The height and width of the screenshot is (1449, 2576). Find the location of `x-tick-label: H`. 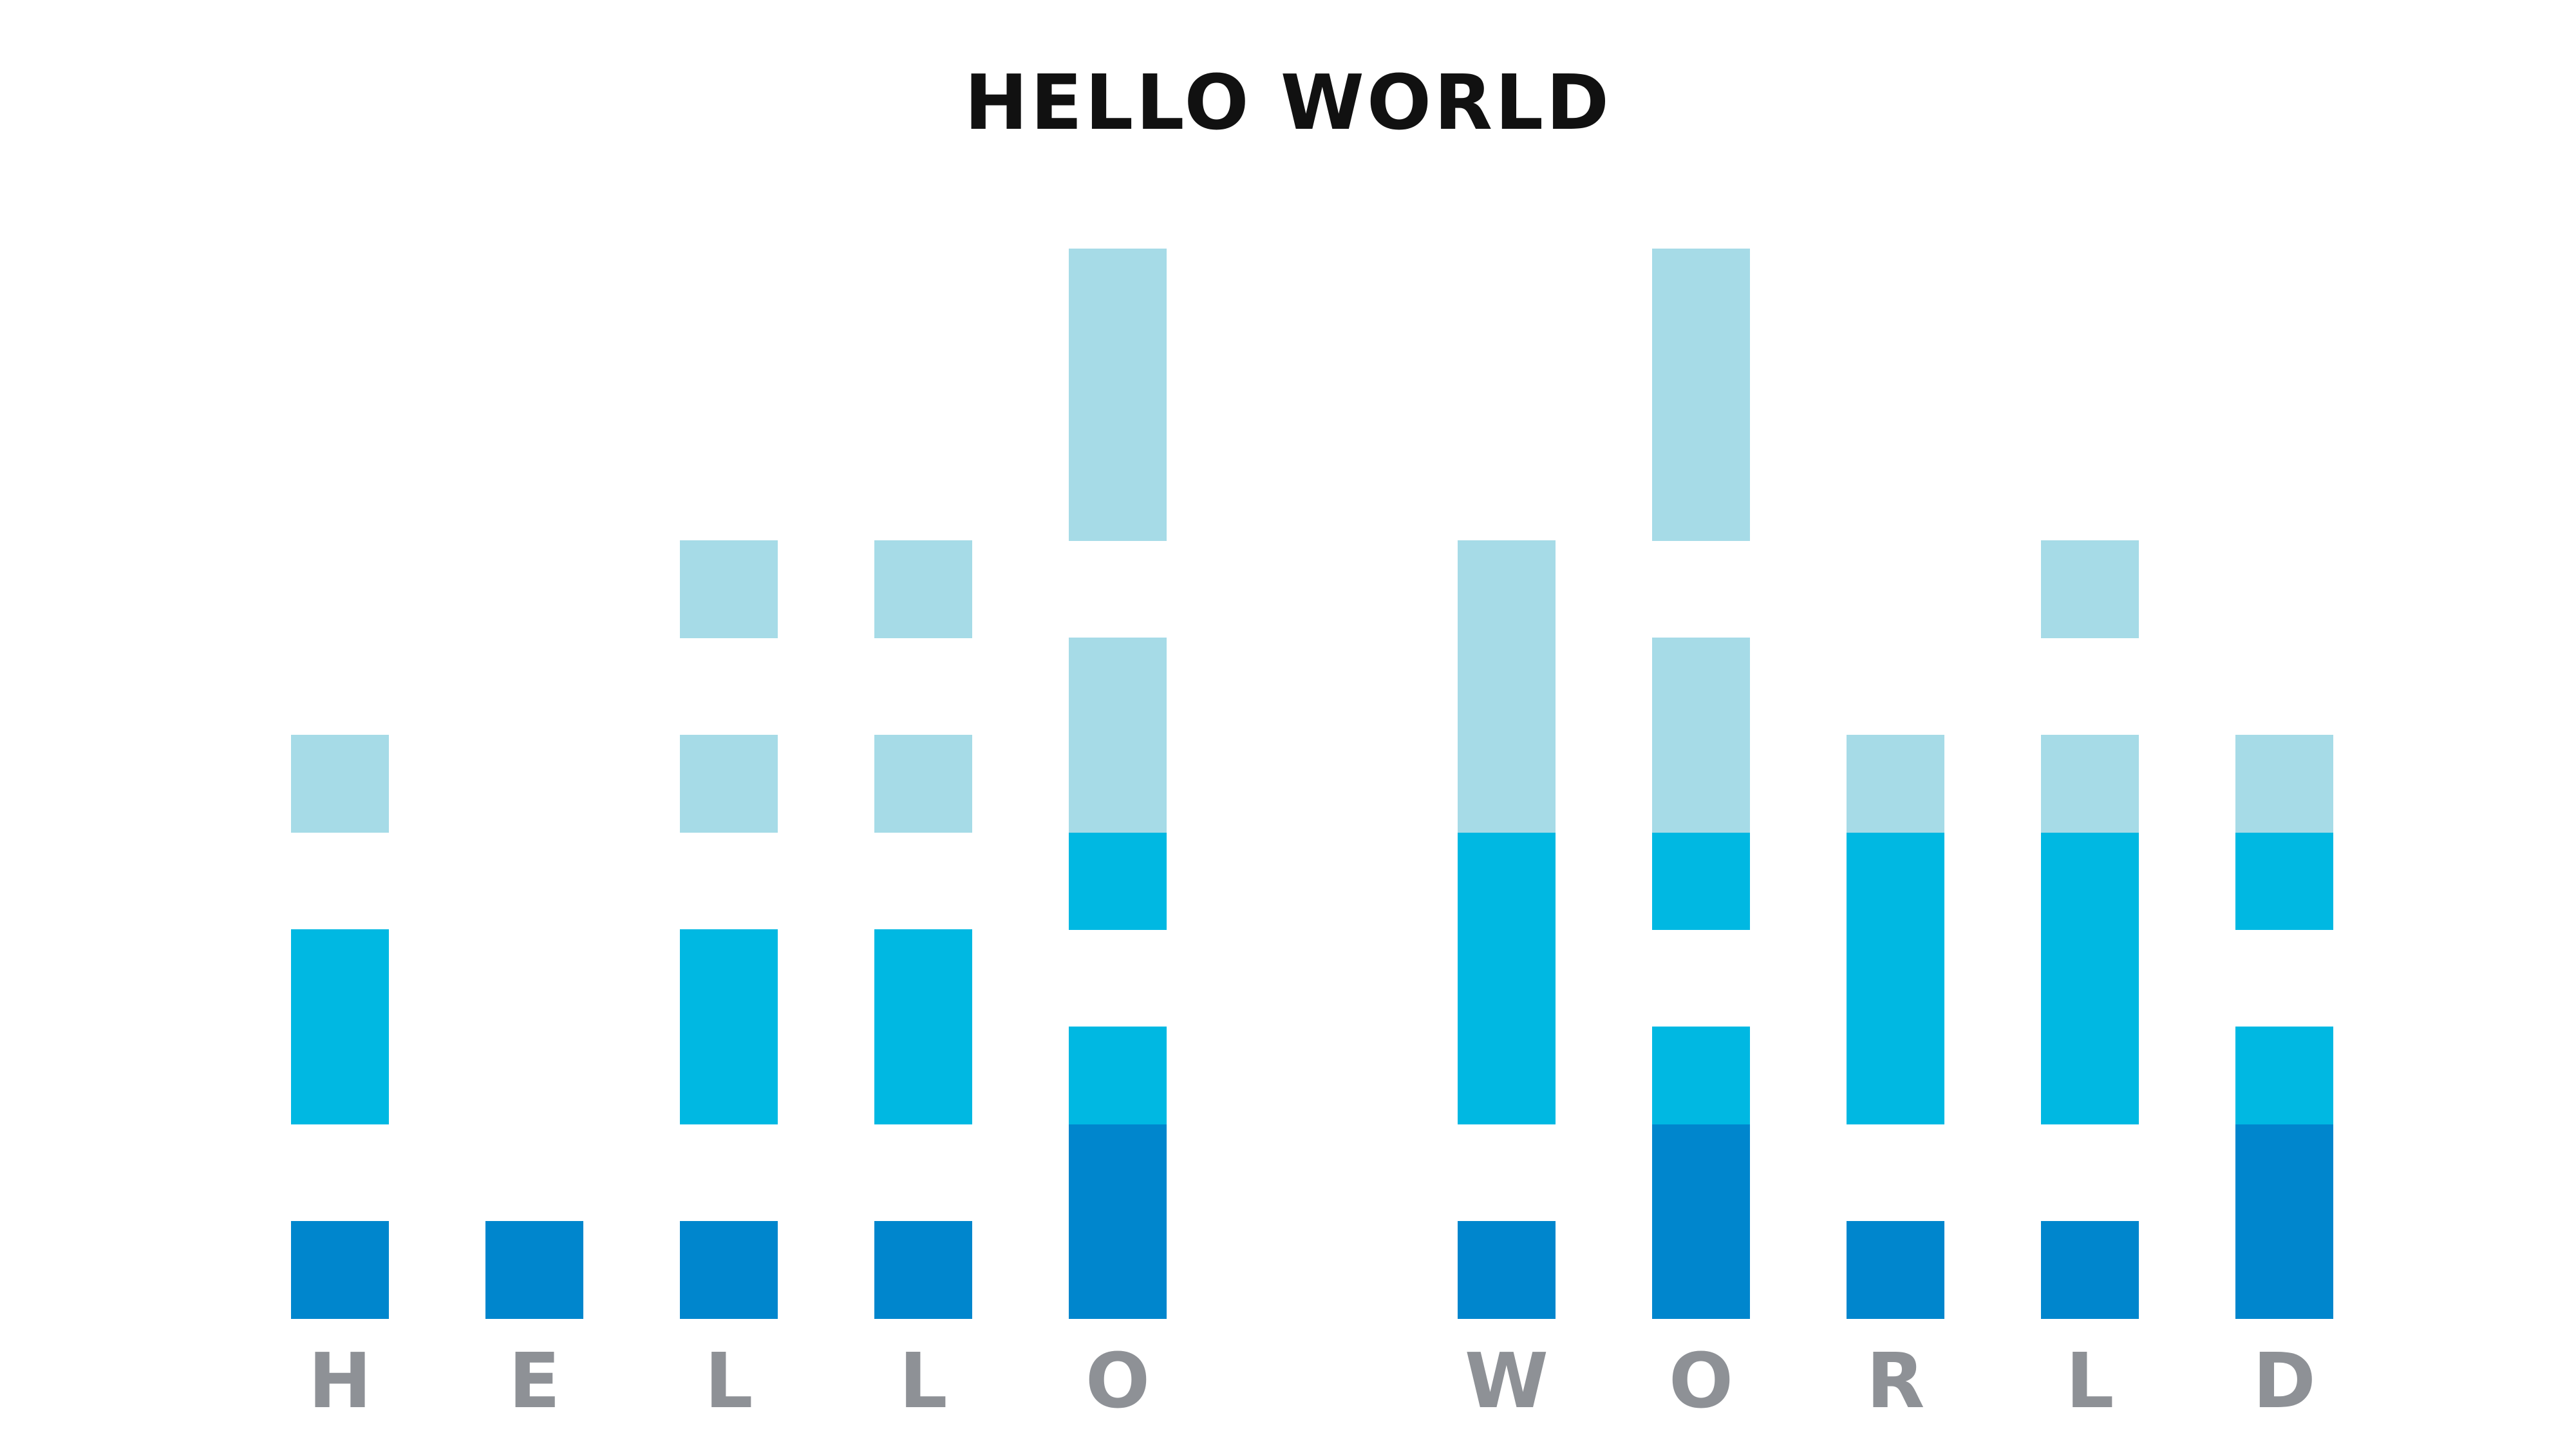

x-tick-label: H is located at coordinates (340, 1380).